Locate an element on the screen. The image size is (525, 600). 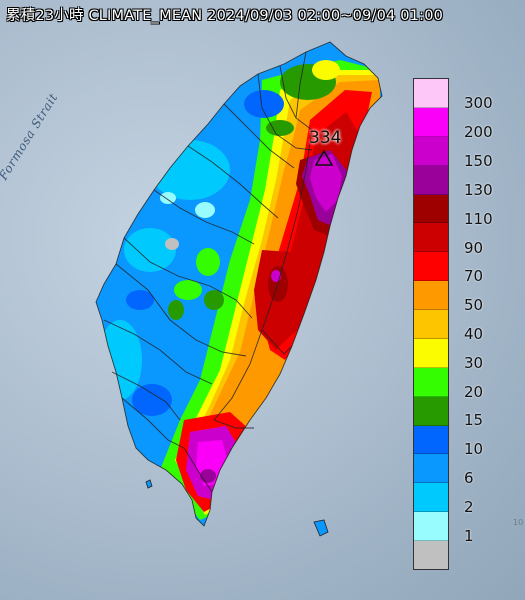
legend-color-bar is located at coordinates (431, 324).